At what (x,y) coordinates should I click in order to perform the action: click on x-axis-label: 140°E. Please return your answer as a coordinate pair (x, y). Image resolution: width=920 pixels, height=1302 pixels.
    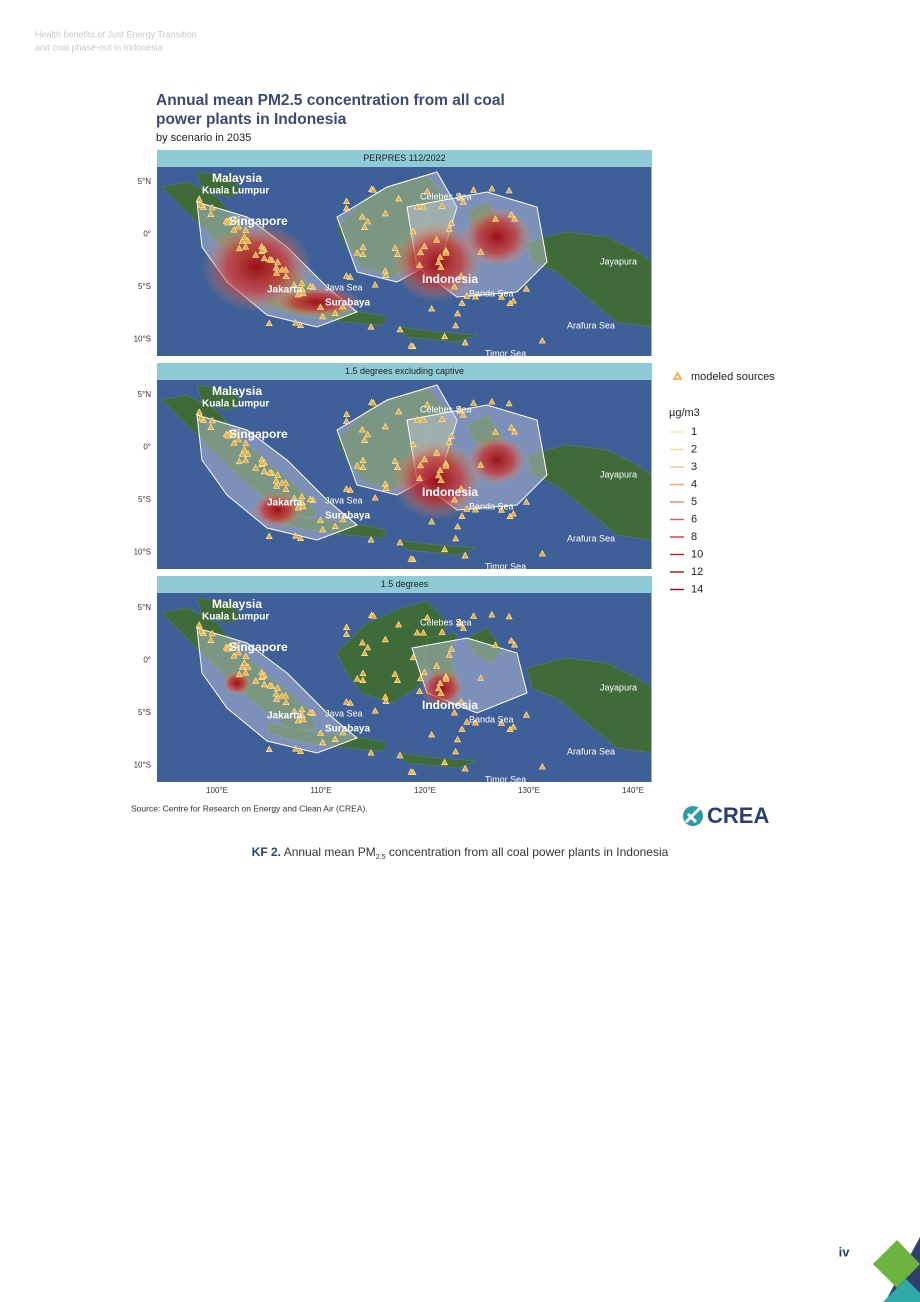
    Looking at the image, I should click on (633, 790).